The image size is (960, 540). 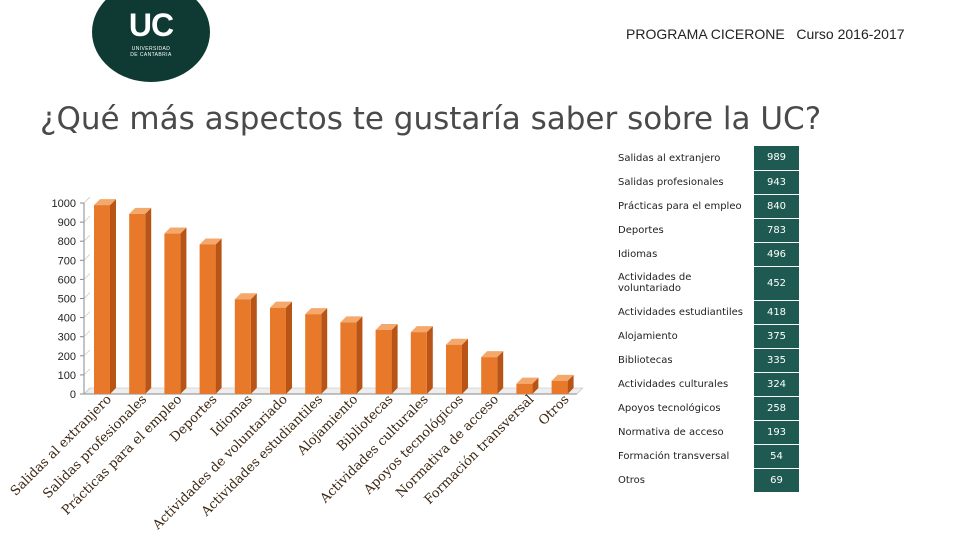 I want to click on row-value: 375, so click(x=776, y=336).